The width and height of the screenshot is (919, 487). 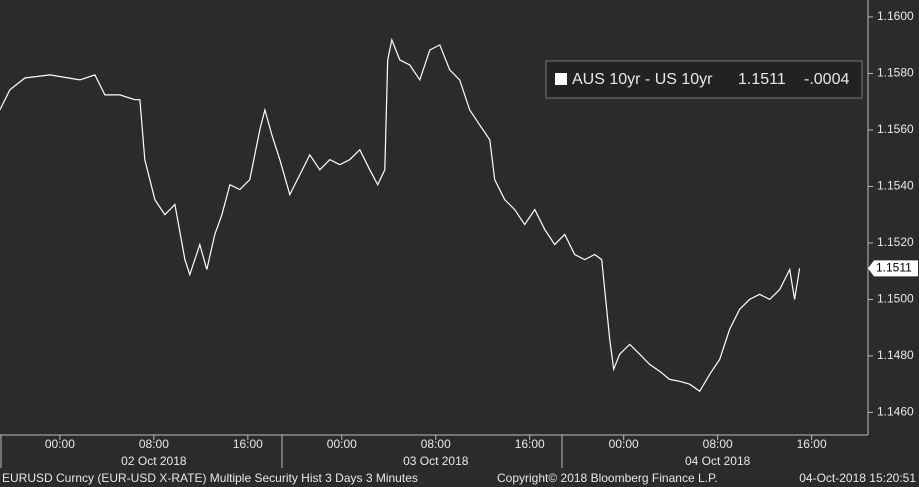 I want to click on legend: AUS 10yr - US 10yr 1.1511 -.0004, so click(x=704, y=79).